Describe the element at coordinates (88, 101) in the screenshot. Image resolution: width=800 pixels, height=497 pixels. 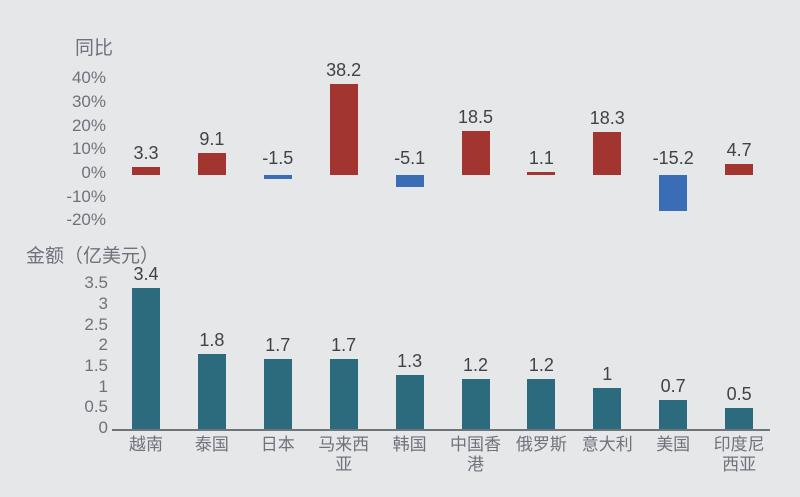
I see `yoy-ytick: 30%` at that location.